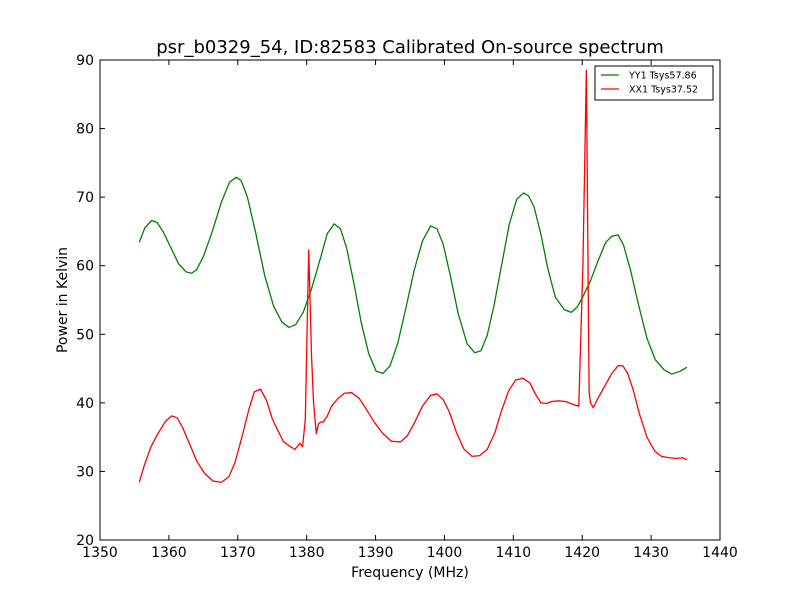  What do you see at coordinates (85, 472) in the screenshot?
I see `y-tick-label: 30` at bounding box center [85, 472].